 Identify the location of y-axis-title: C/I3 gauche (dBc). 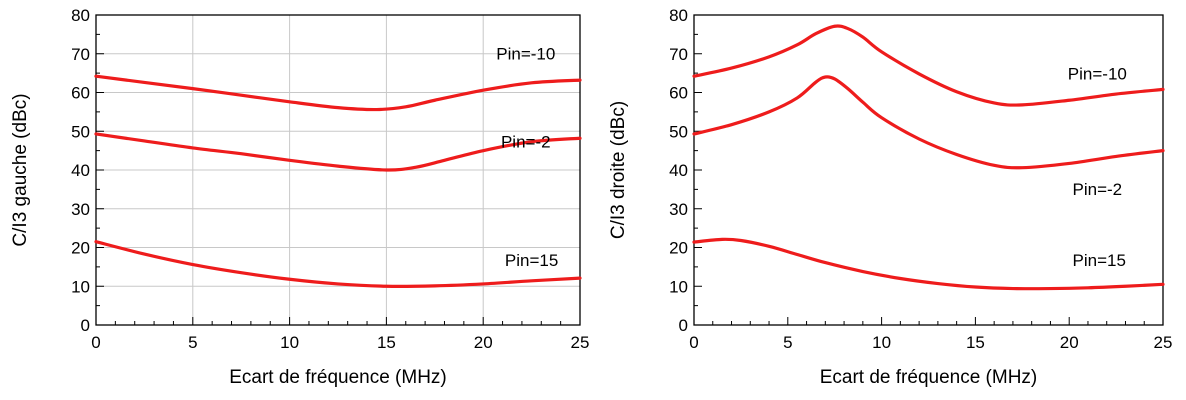
(20, 169).